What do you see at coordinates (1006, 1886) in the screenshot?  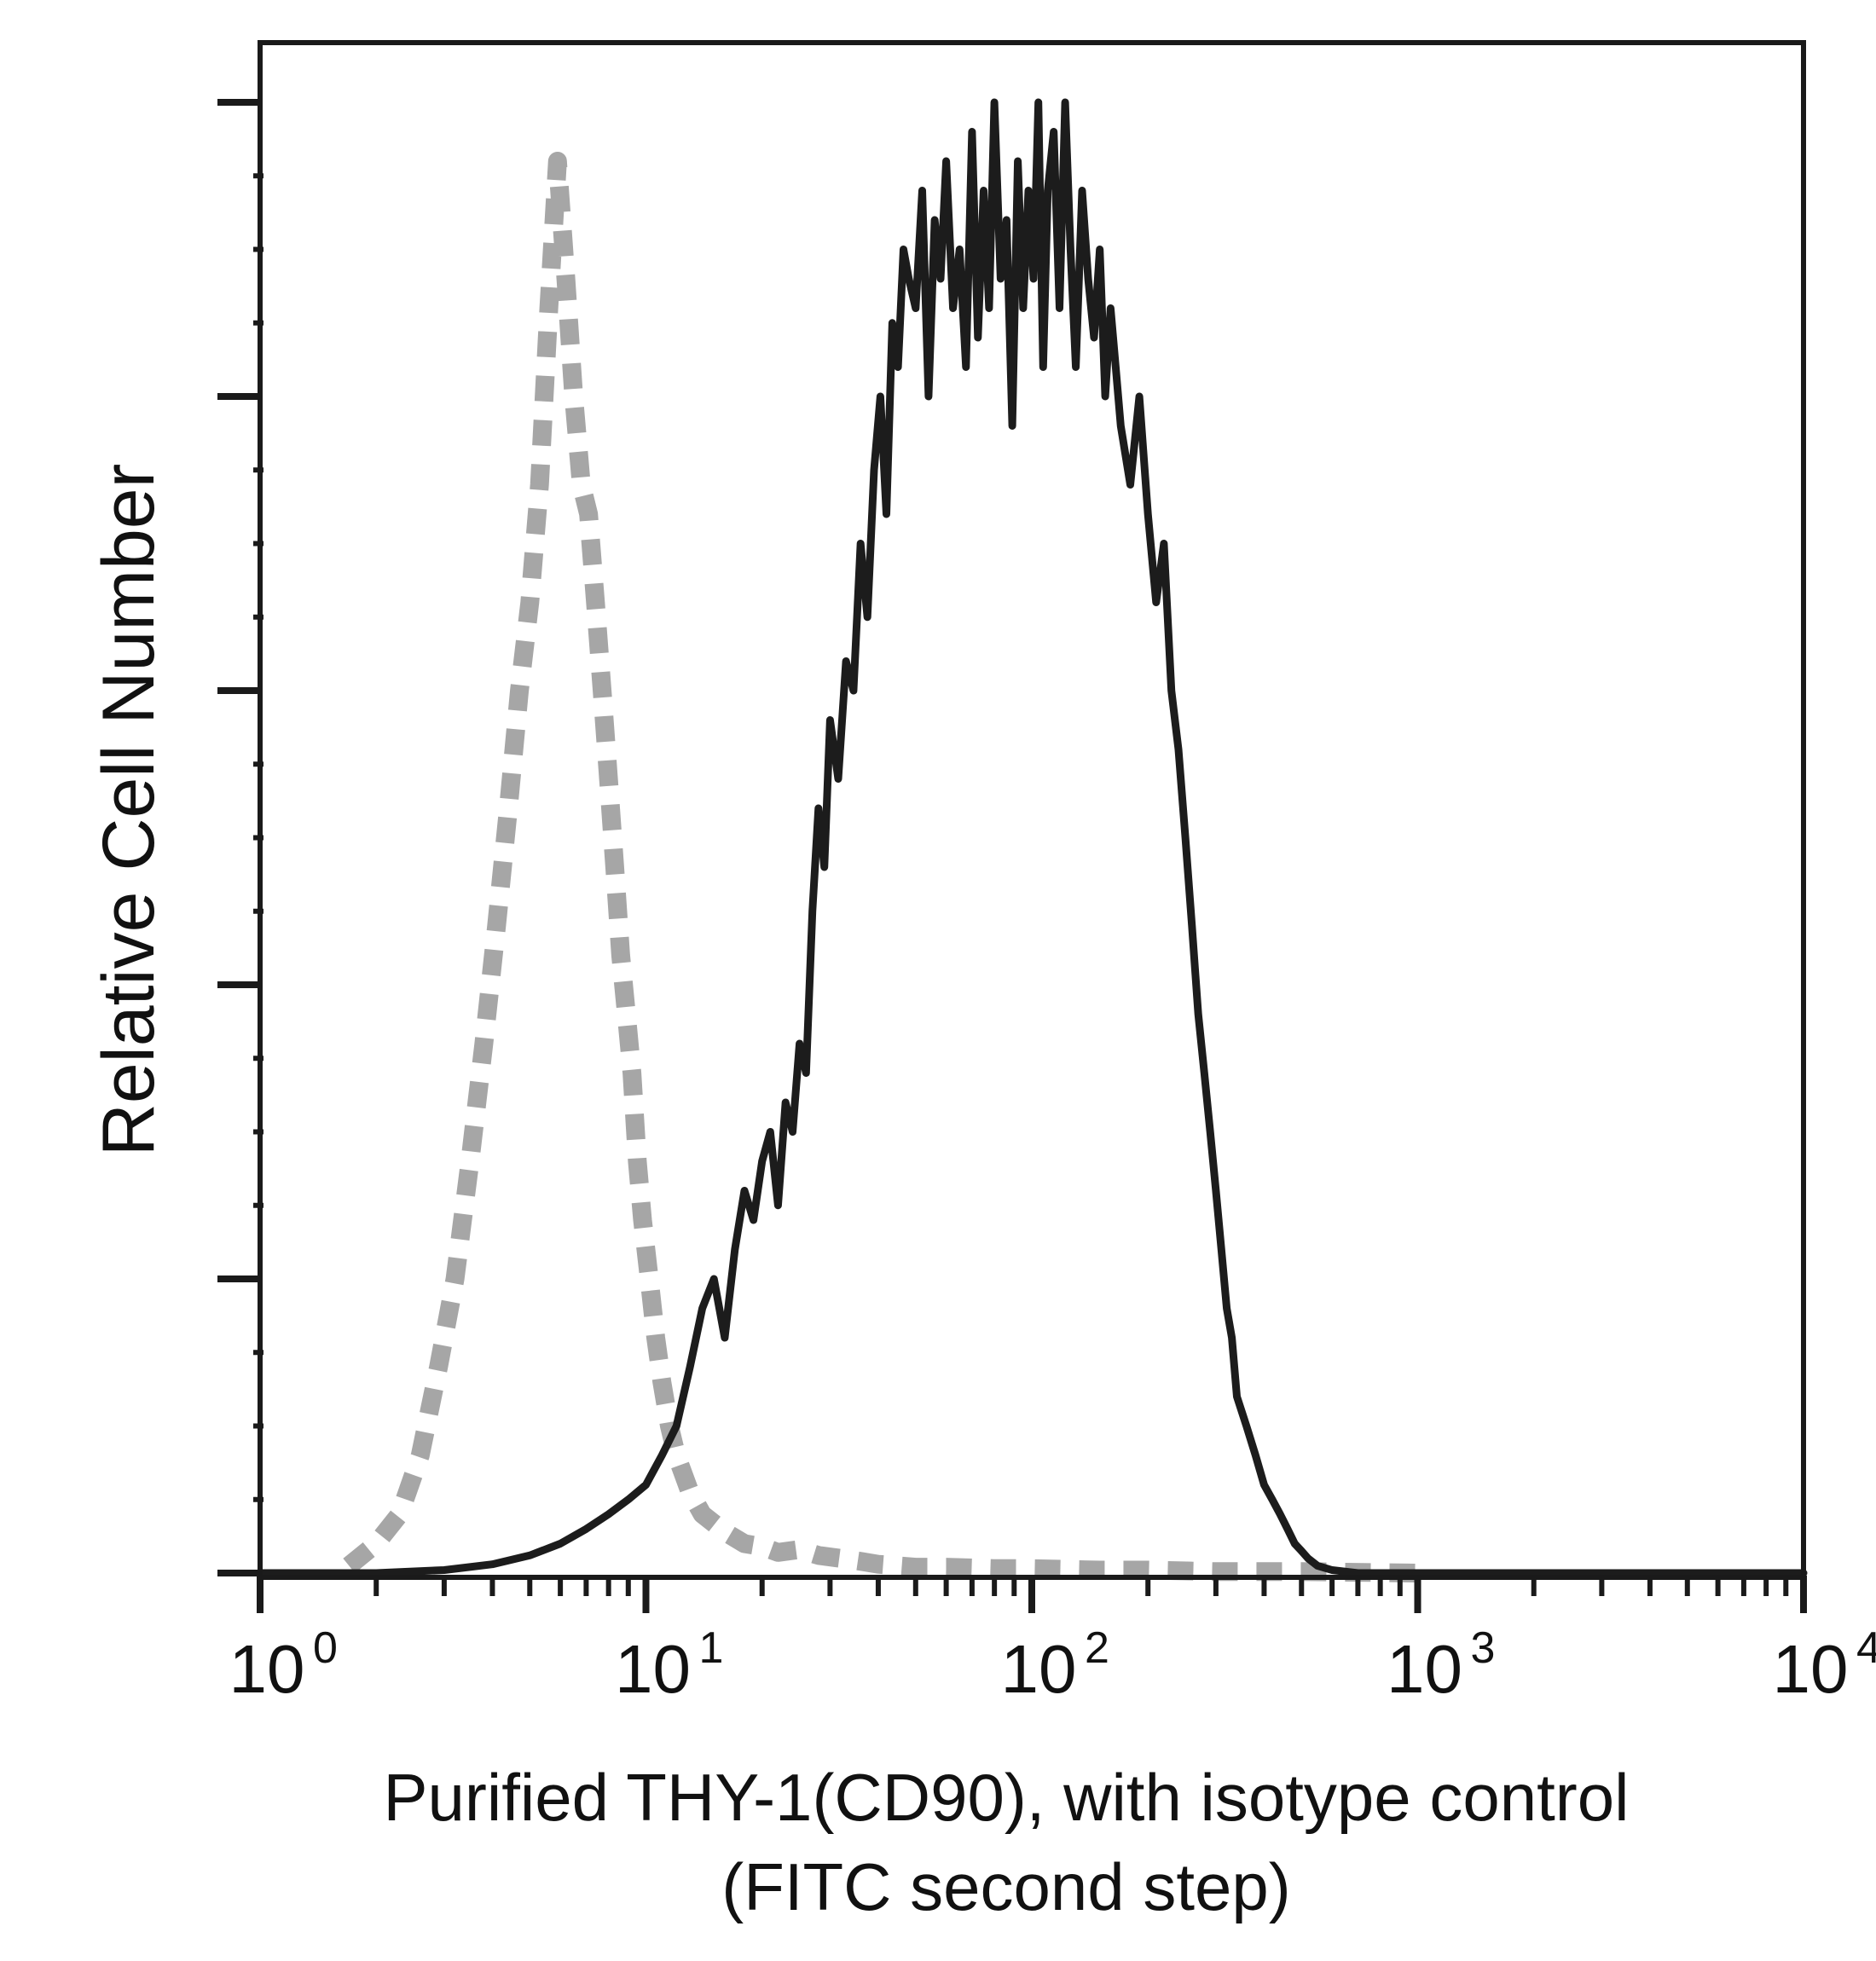 I see `x-axis-label-line2: (FITC second step)` at bounding box center [1006, 1886].